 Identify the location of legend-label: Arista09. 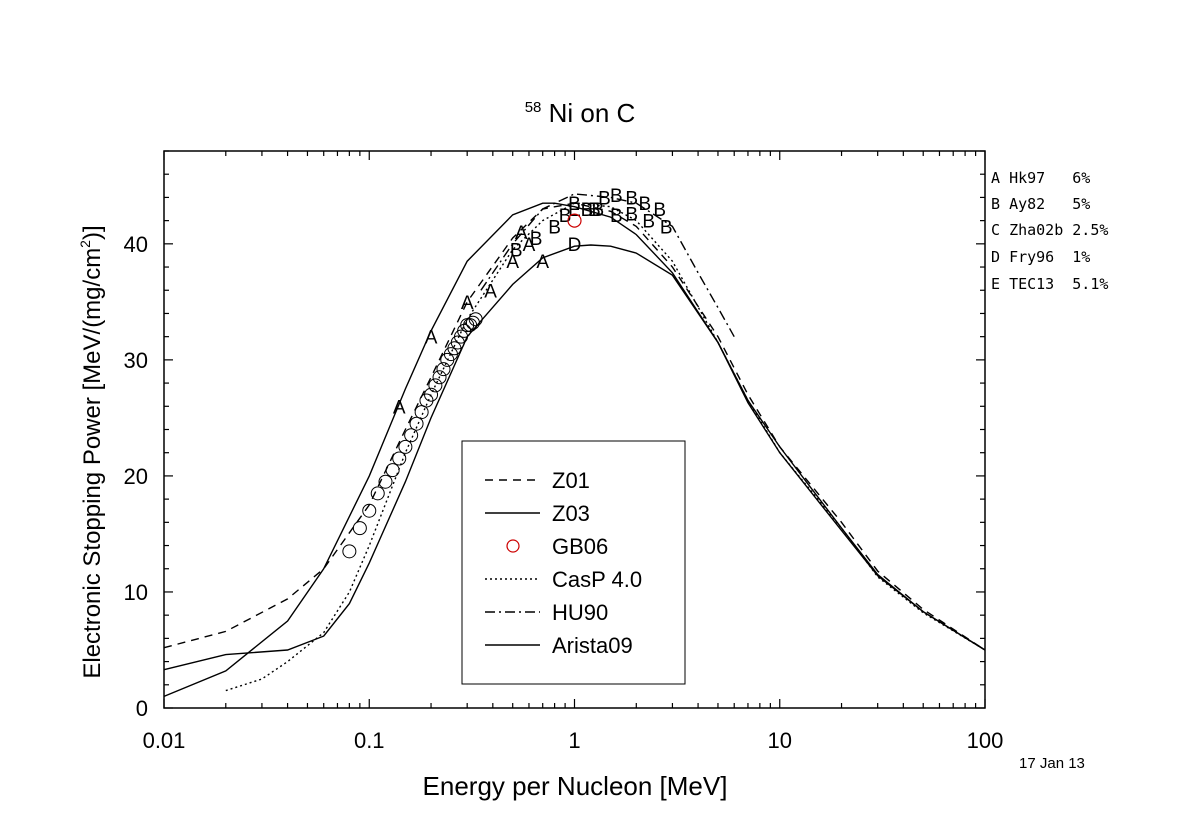
(592, 645).